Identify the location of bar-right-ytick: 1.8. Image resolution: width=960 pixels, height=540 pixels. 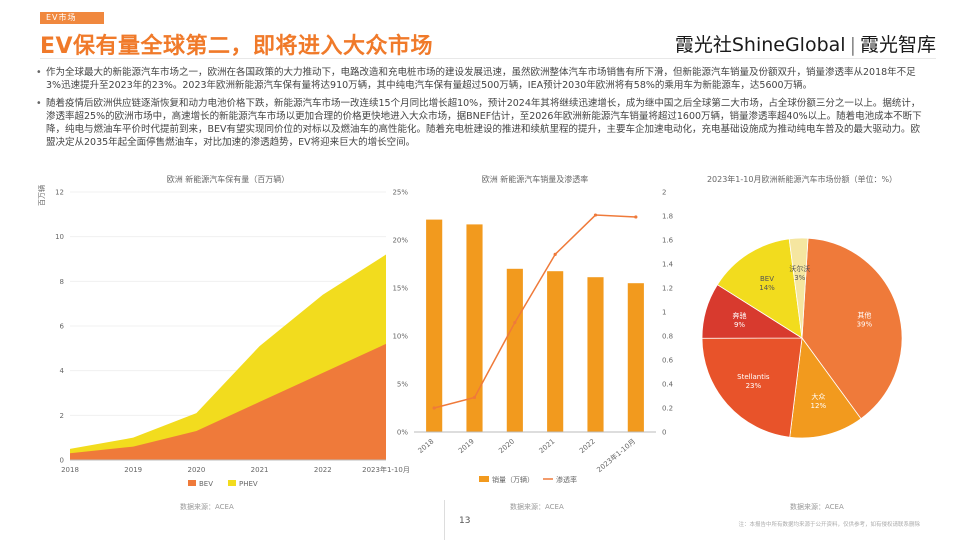
(667, 217).